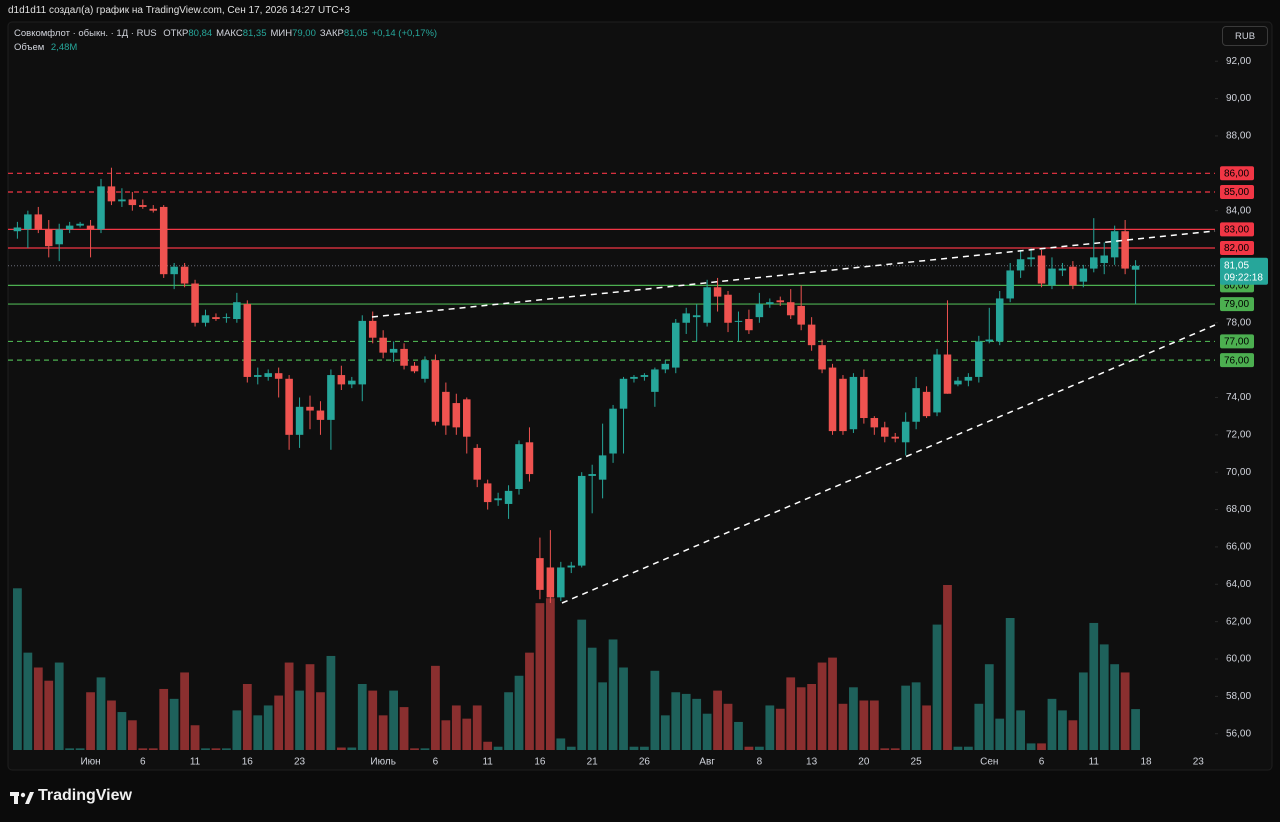  I want to click on legend-field-name: ЗАКР, so click(331, 33).